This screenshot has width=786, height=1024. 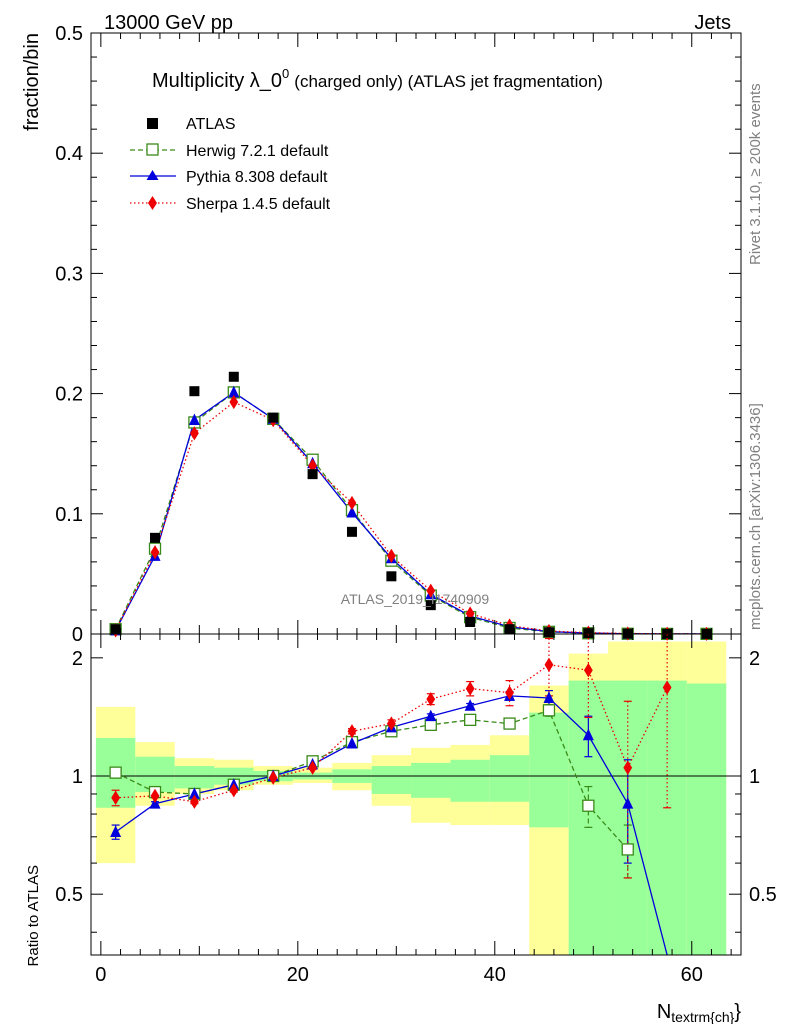 What do you see at coordinates (168, 23) in the screenshot?
I see `energy-label: 13000 GeV pp` at bounding box center [168, 23].